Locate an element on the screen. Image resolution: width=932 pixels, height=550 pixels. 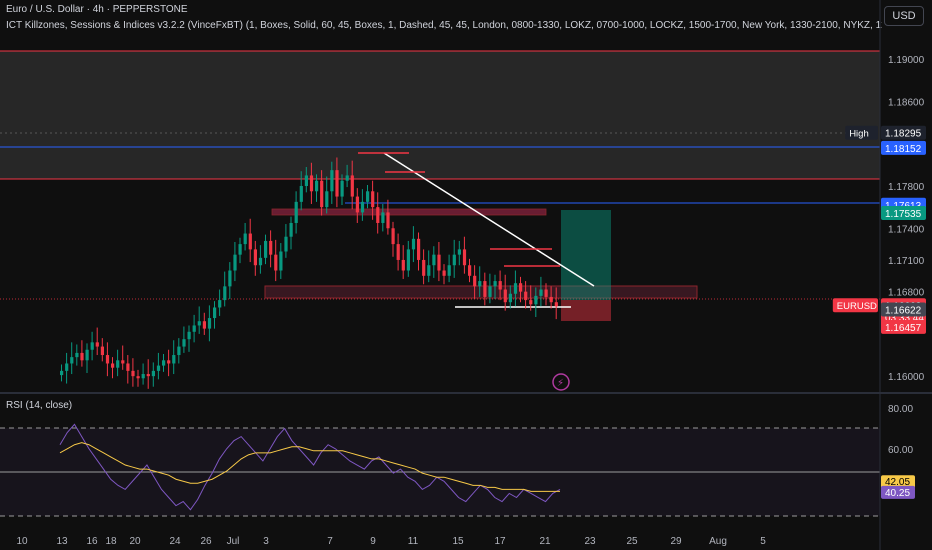
rsi-title: RSI (14, close) is located at coordinates (39, 405).